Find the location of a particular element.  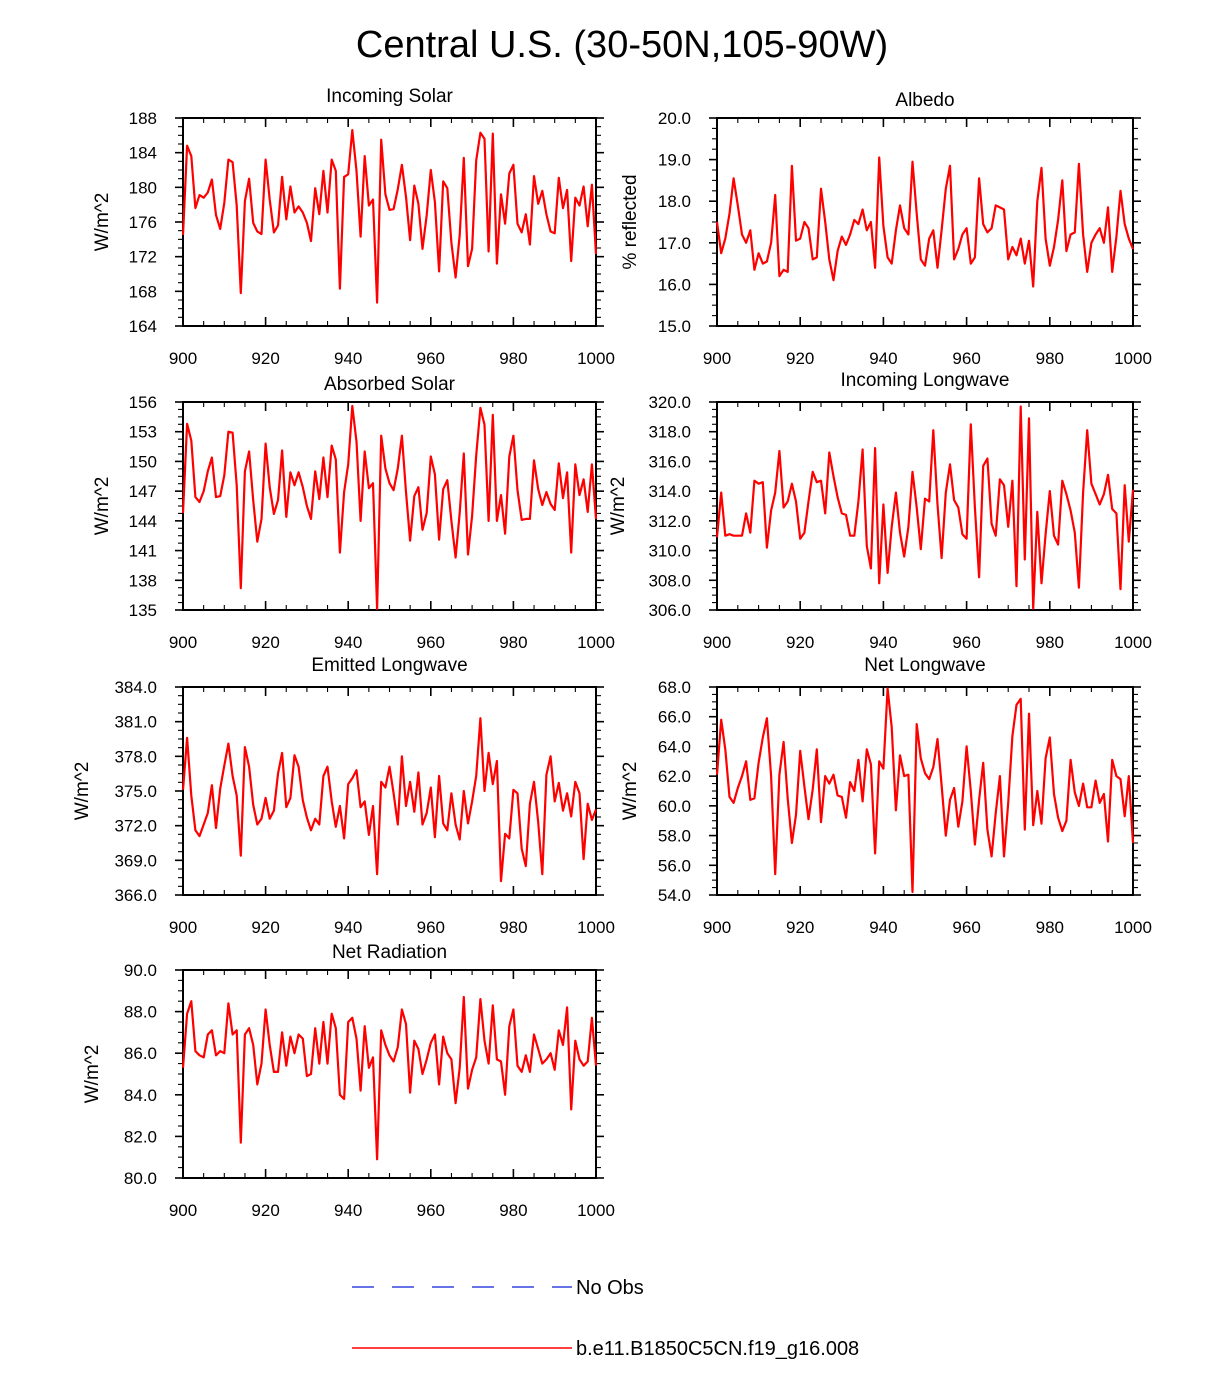

y-tick-label: 60.0 is located at coordinates (674, 806).